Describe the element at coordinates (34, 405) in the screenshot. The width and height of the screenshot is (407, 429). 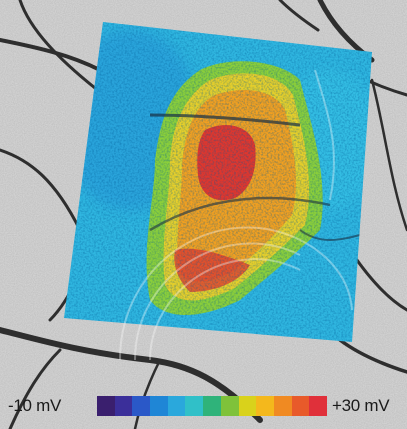
I see `colorbar-min-label: -10 mV` at that location.